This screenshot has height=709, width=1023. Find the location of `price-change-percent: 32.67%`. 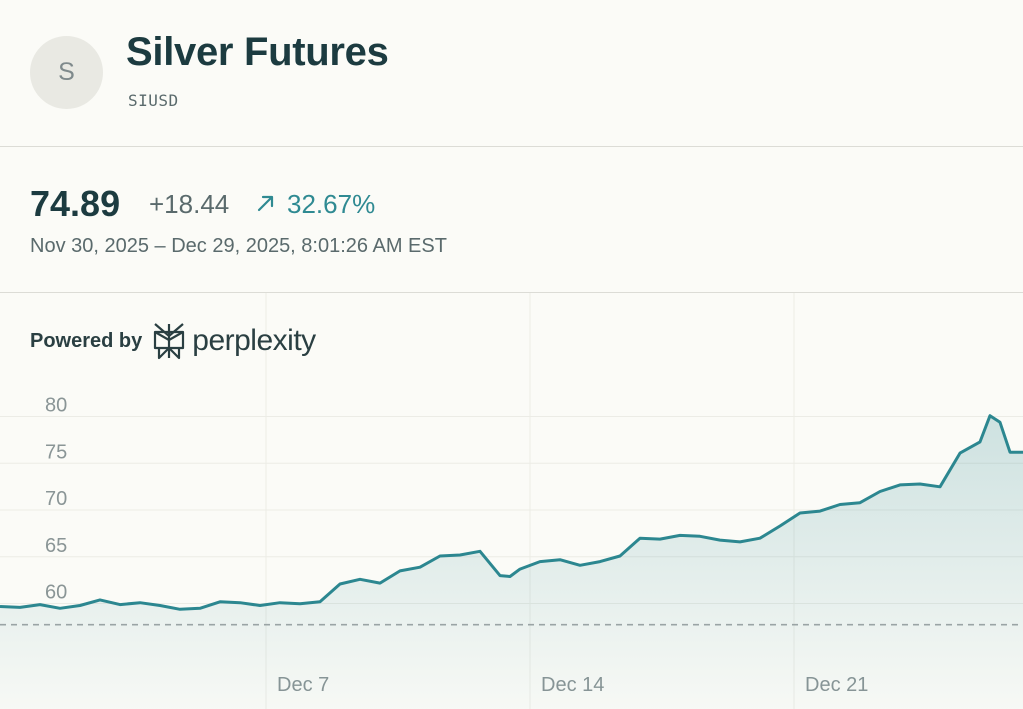

price-change-percent: 32.67% is located at coordinates (331, 204).